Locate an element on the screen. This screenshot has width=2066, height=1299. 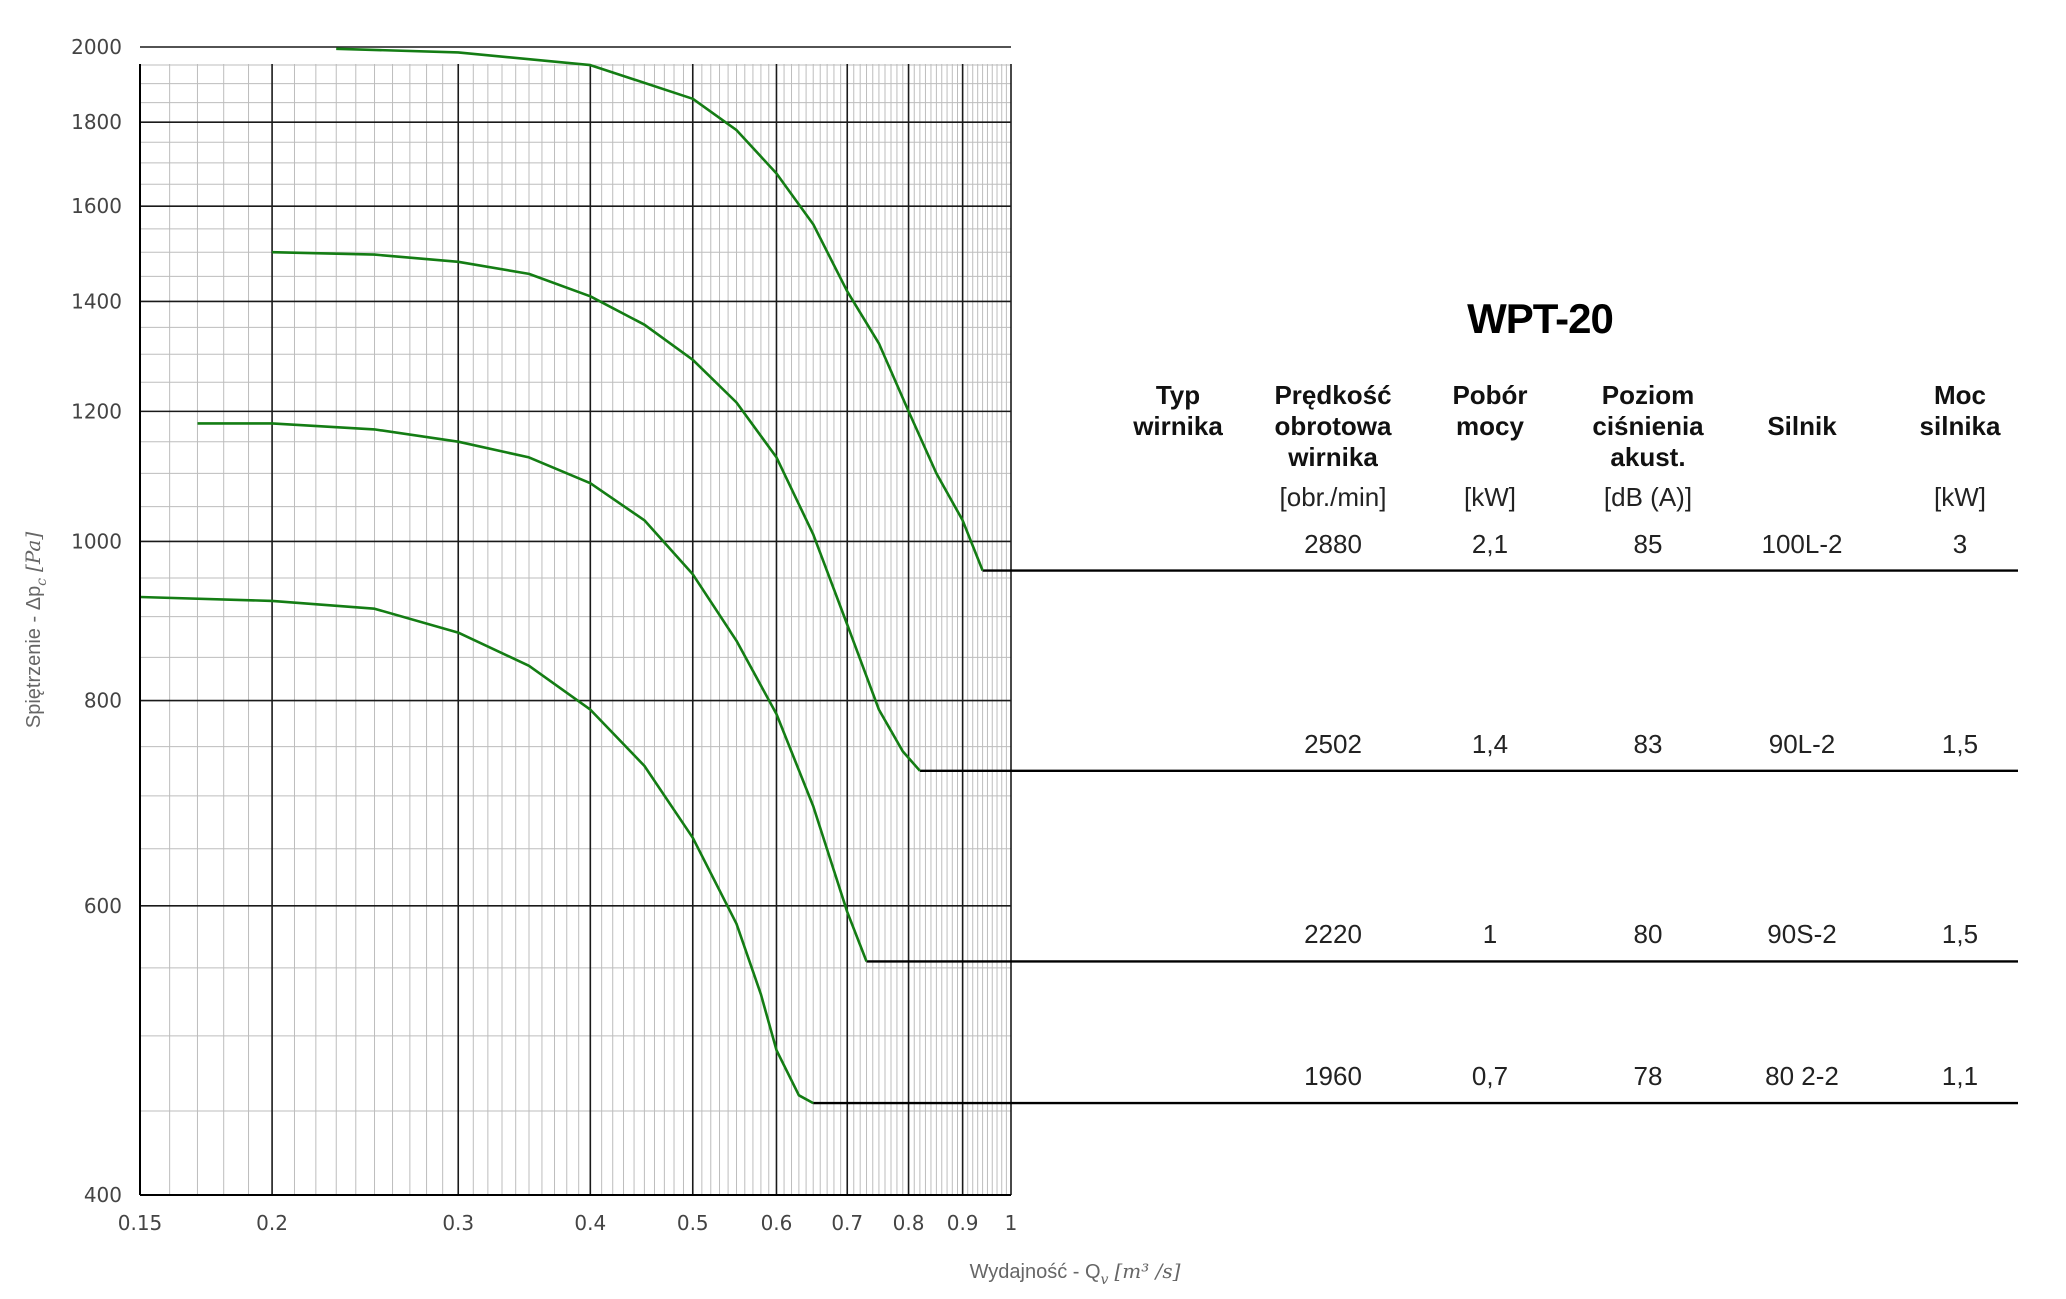
table-cell: 2880 is located at coordinates (1333, 543).